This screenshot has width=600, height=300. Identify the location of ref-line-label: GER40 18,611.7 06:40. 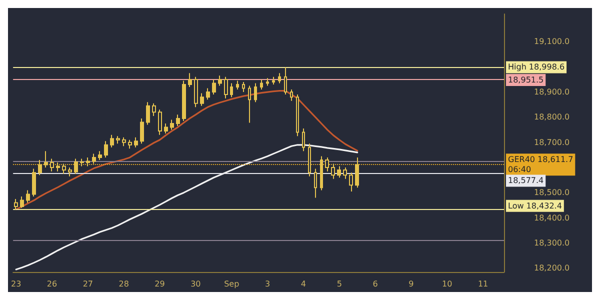
(541, 164).